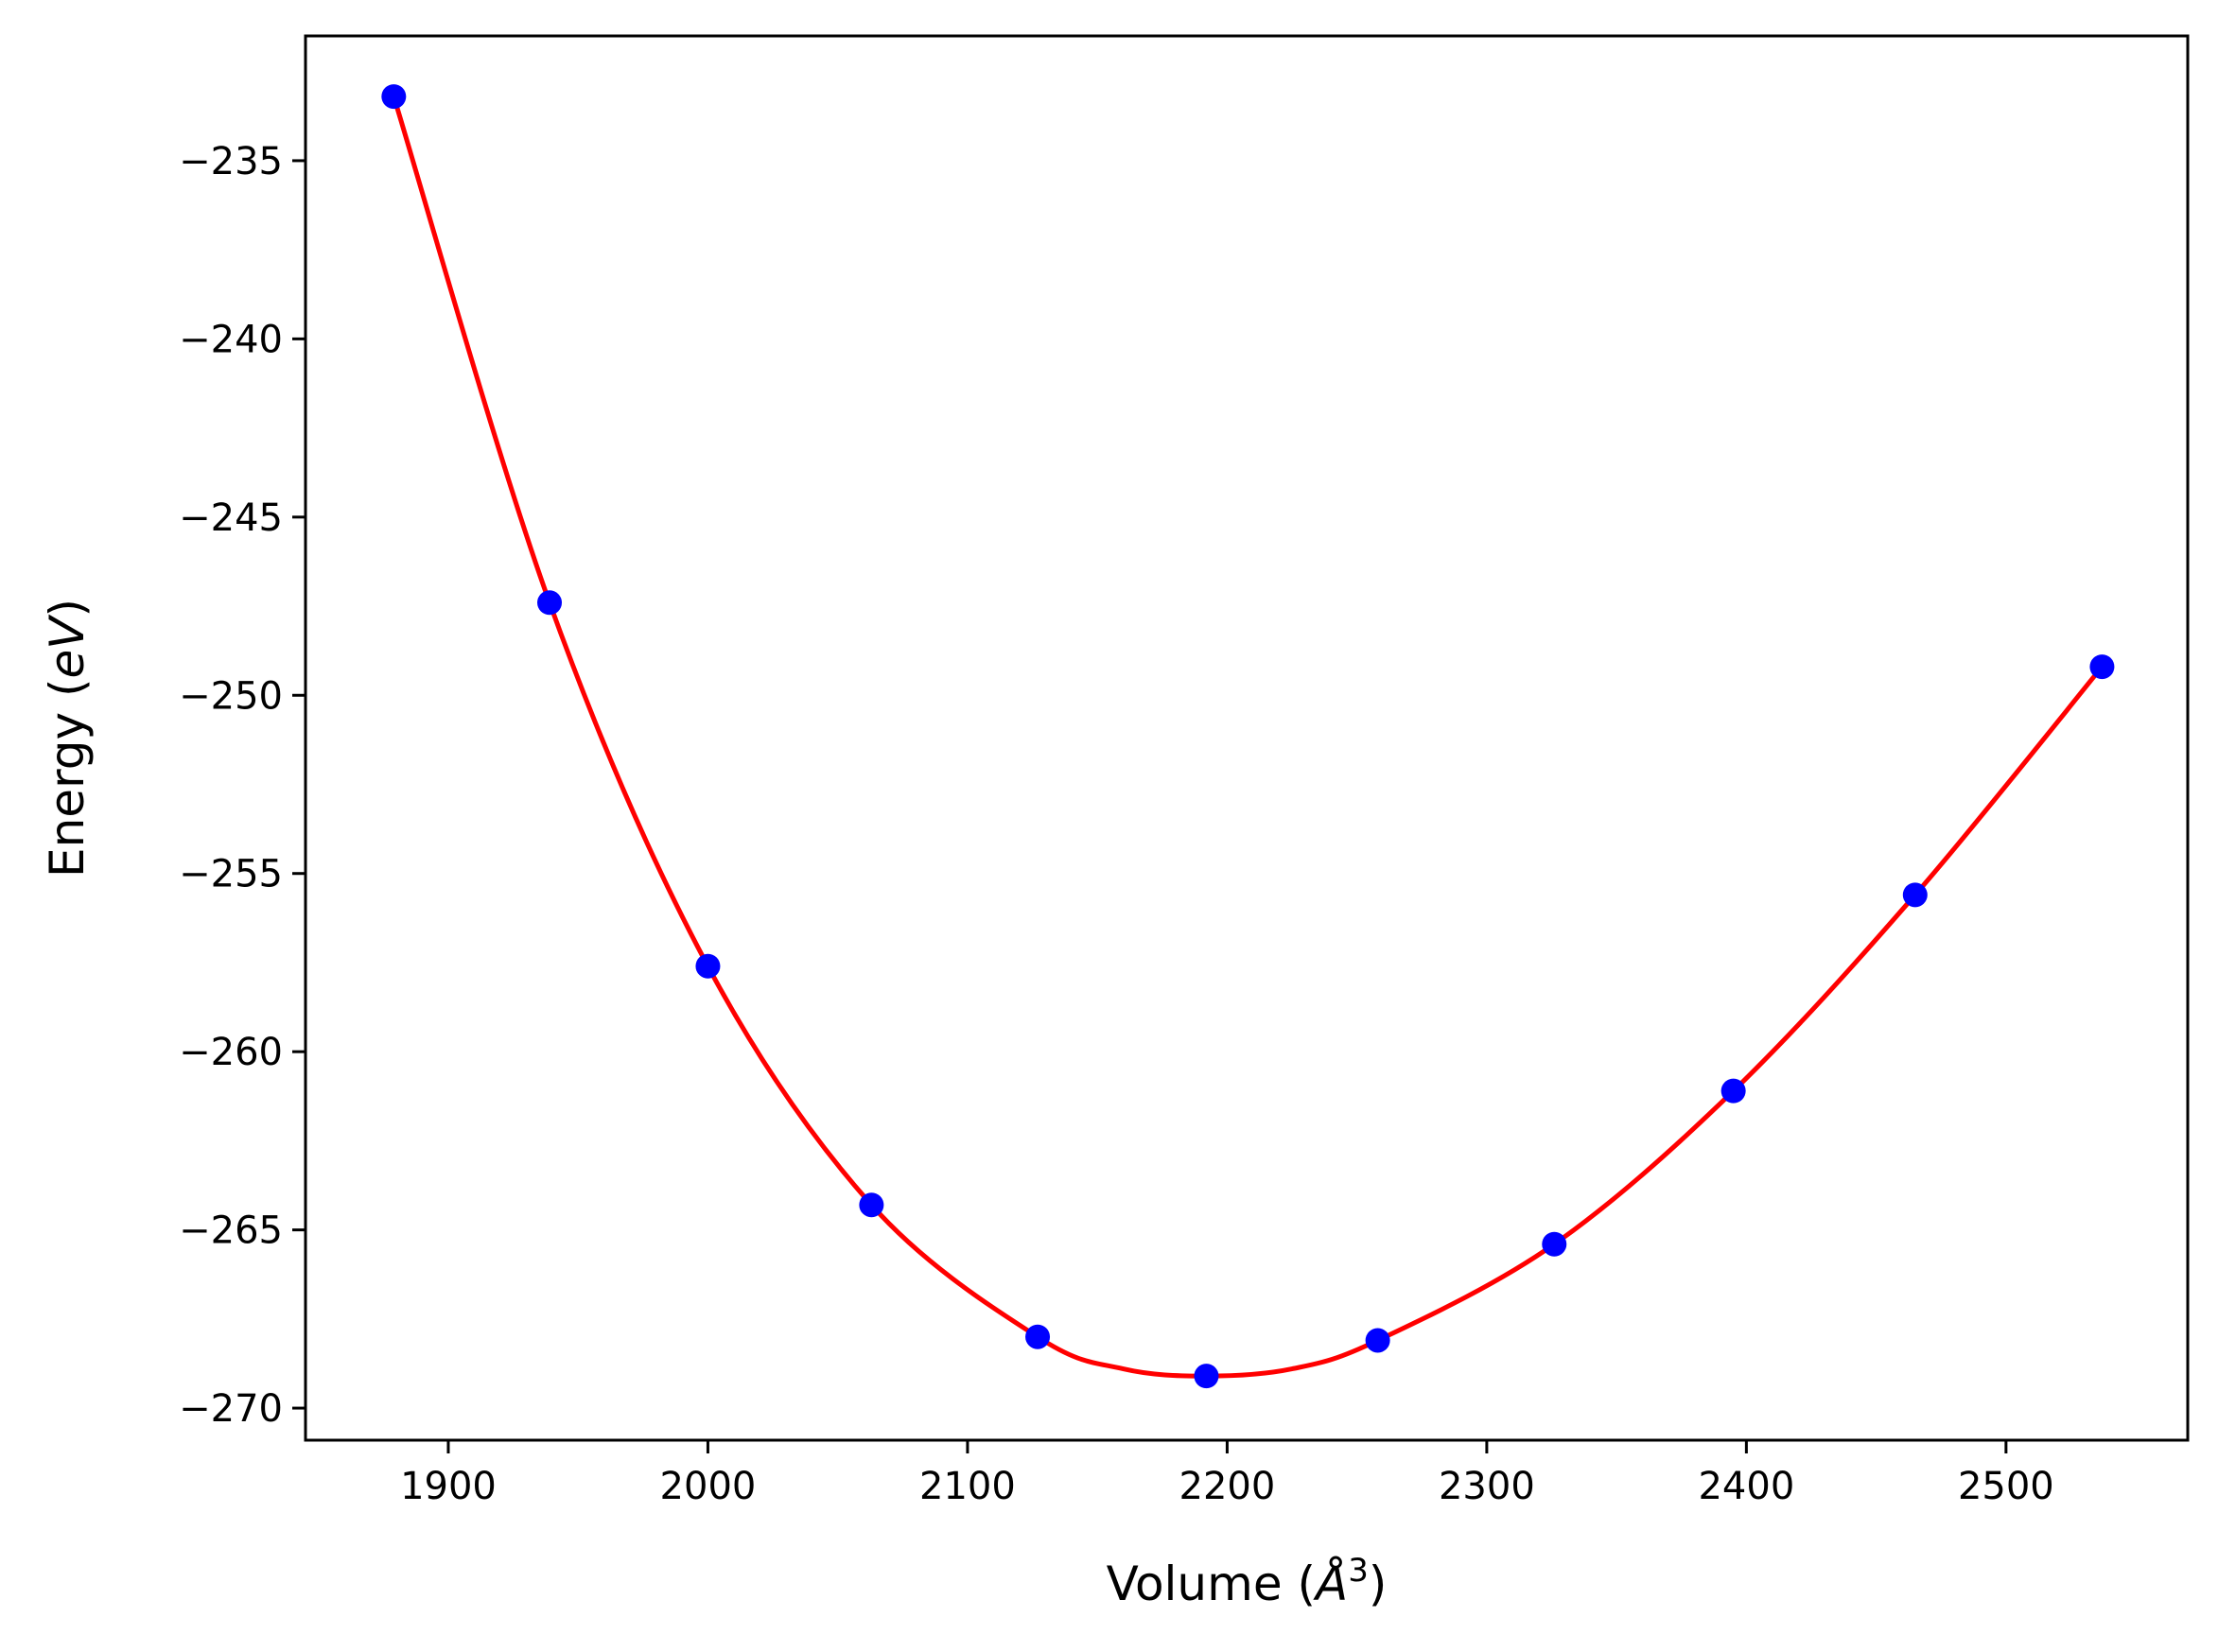 The height and width of the screenshot is (1652, 2218). I want to click on x-tick-label: 2400, so click(1746, 1487).